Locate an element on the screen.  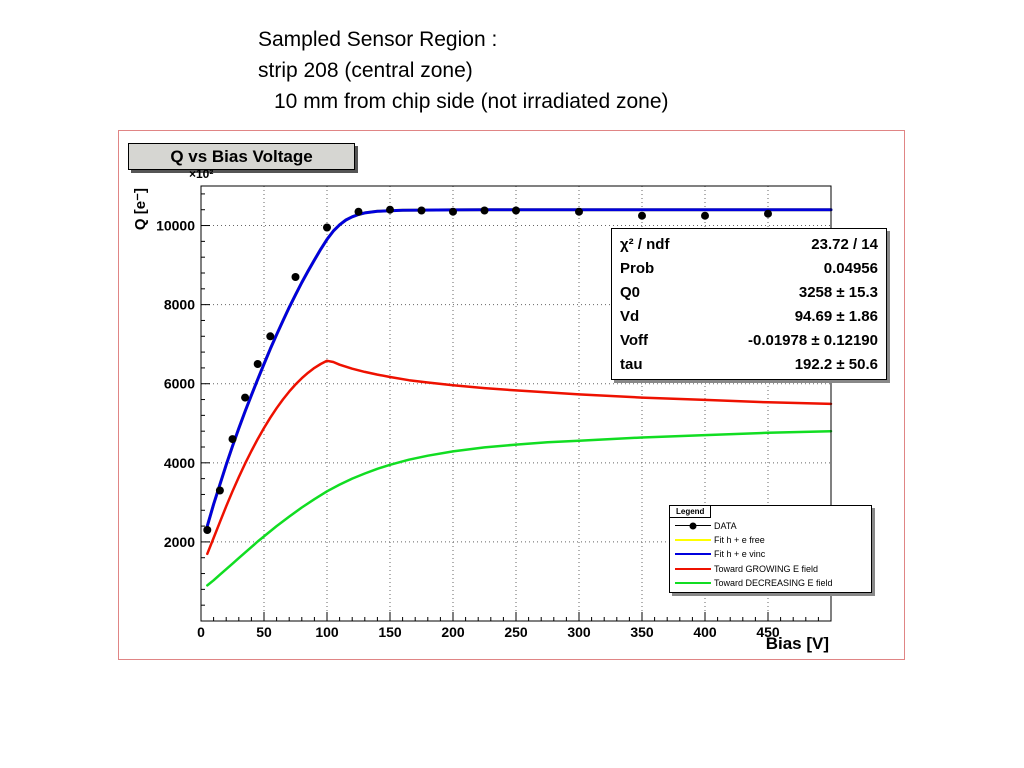
y-axis-title: Q [e⁻] is located at coordinates (140, 209).